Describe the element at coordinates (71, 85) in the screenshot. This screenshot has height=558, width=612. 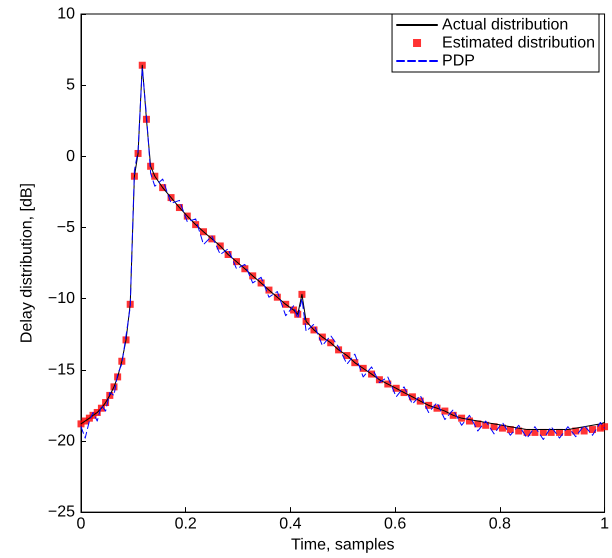
I see `y-tick-label: 5` at that location.